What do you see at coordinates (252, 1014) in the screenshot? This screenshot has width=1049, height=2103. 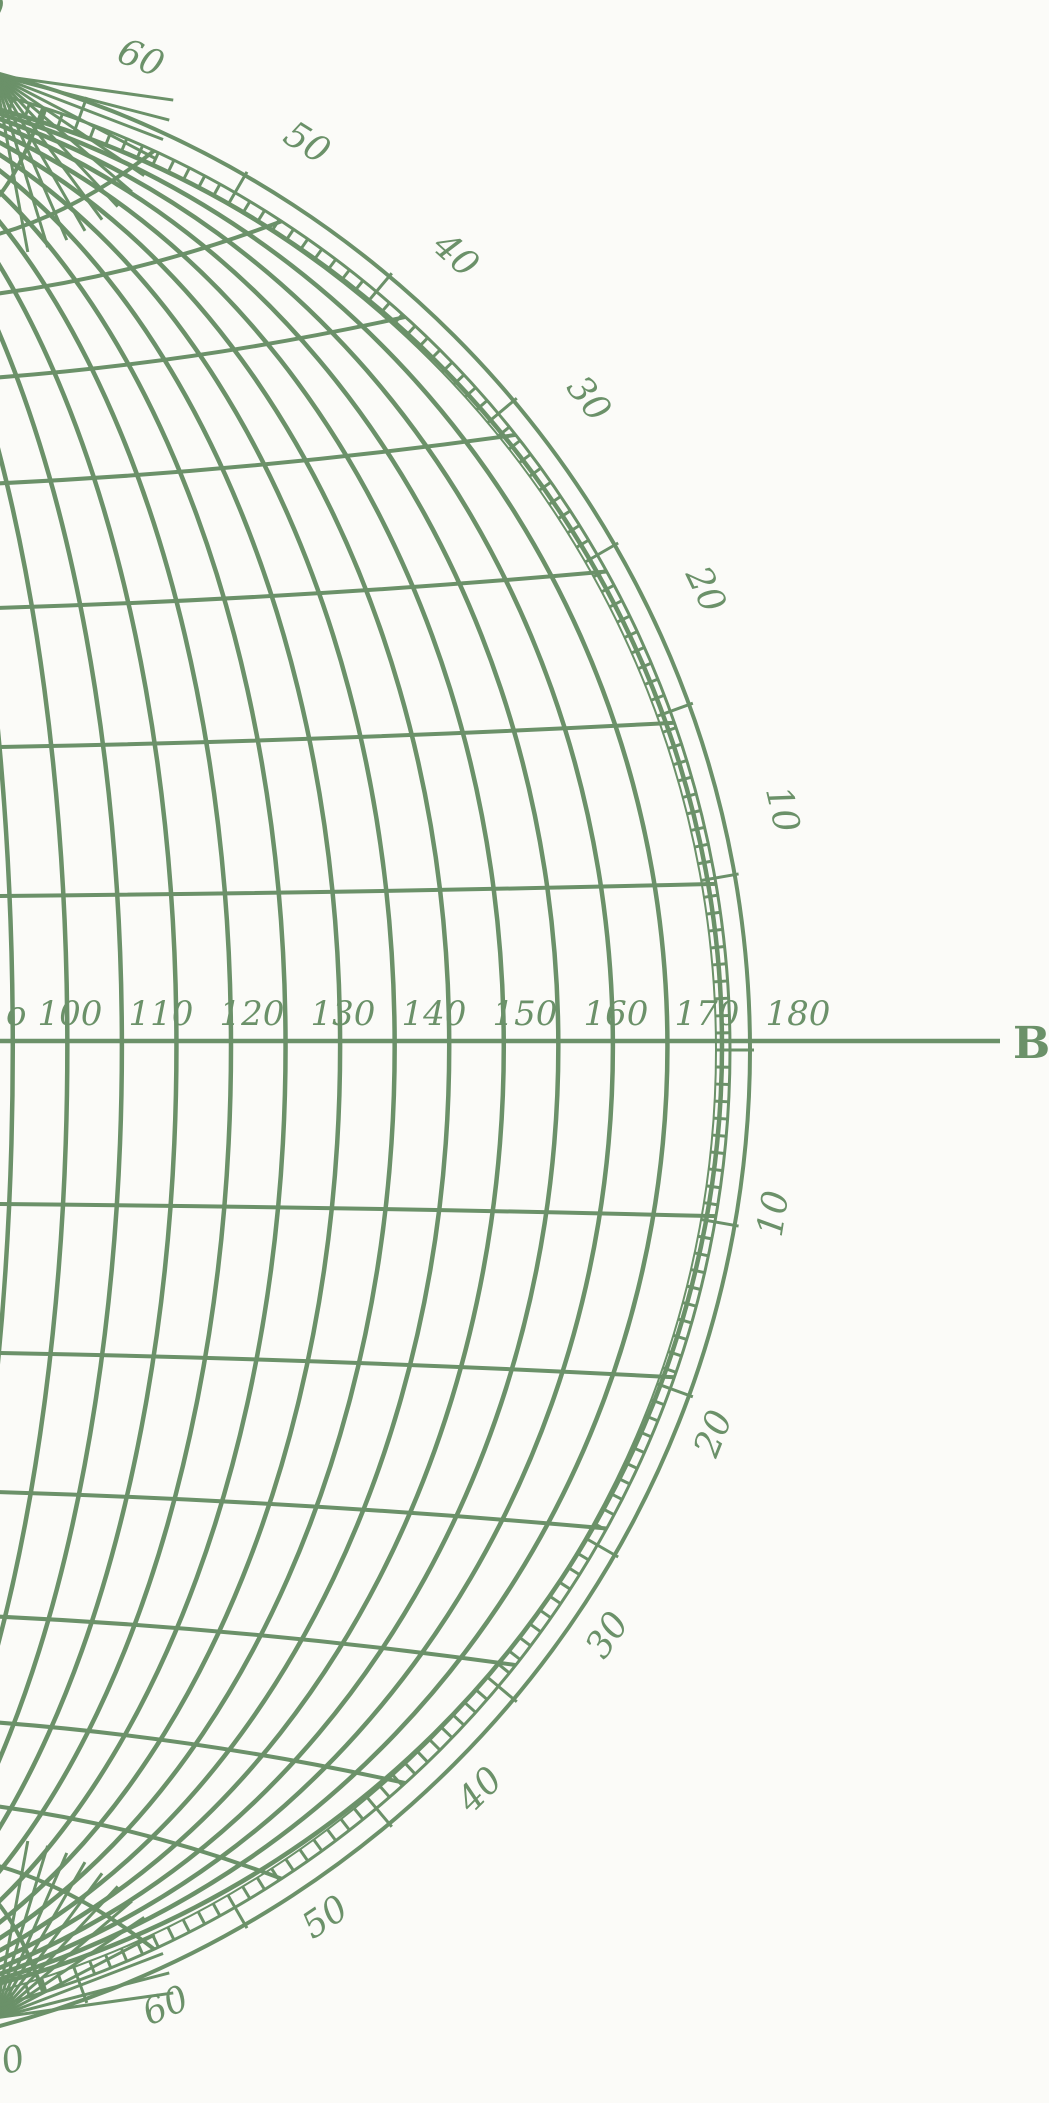 I see `equator-label: 120` at bounding box center [252, 1014].